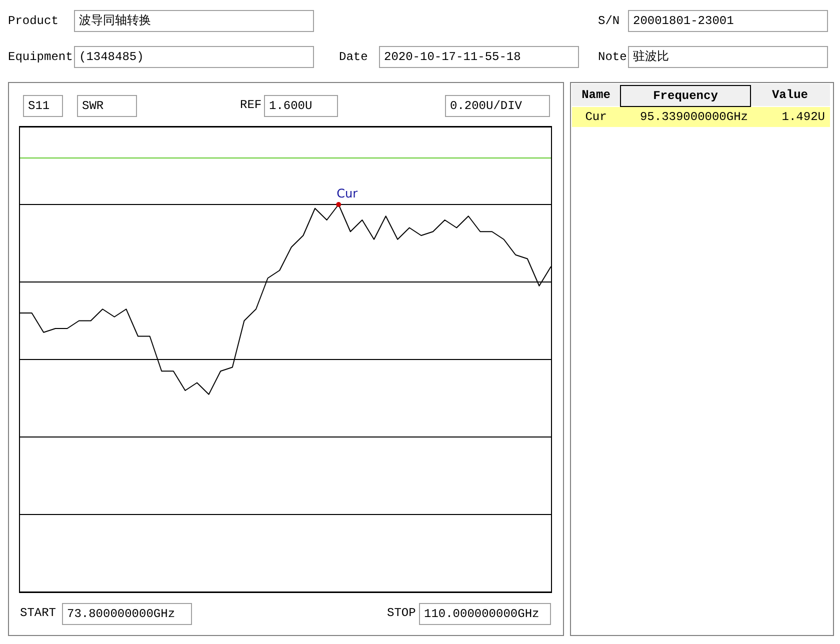 The width and height of the screenshot is (840, 644). I want to click on text: REF, so click(251, 105).